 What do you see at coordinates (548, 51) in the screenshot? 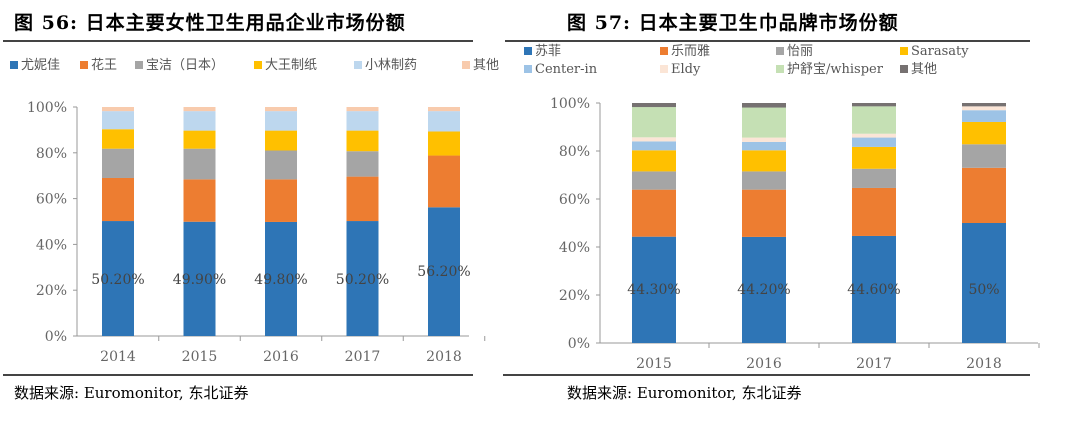
I see `legend-label: 苏菲` at bounding box center [548, 51].